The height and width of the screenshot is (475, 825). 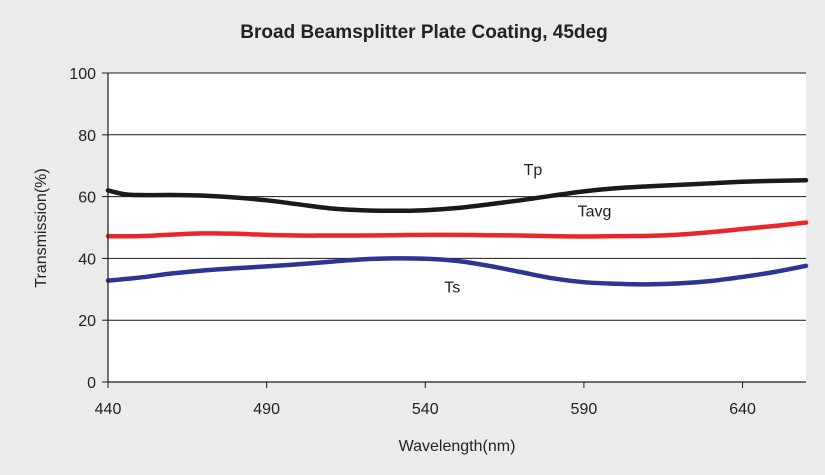 What do you see at coordinates (41, 227) in the screenshot?
I see `y-axis-label: Transmission(%)` at bounding box center [41, 227].